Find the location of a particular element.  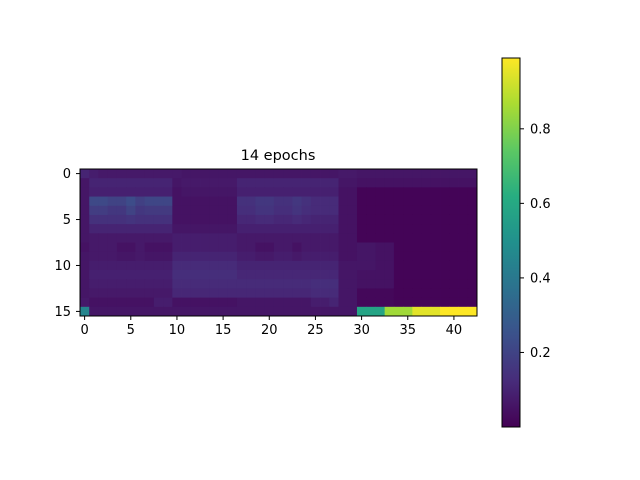

x-tick-label: 25 is located at coordinates (315, 330).